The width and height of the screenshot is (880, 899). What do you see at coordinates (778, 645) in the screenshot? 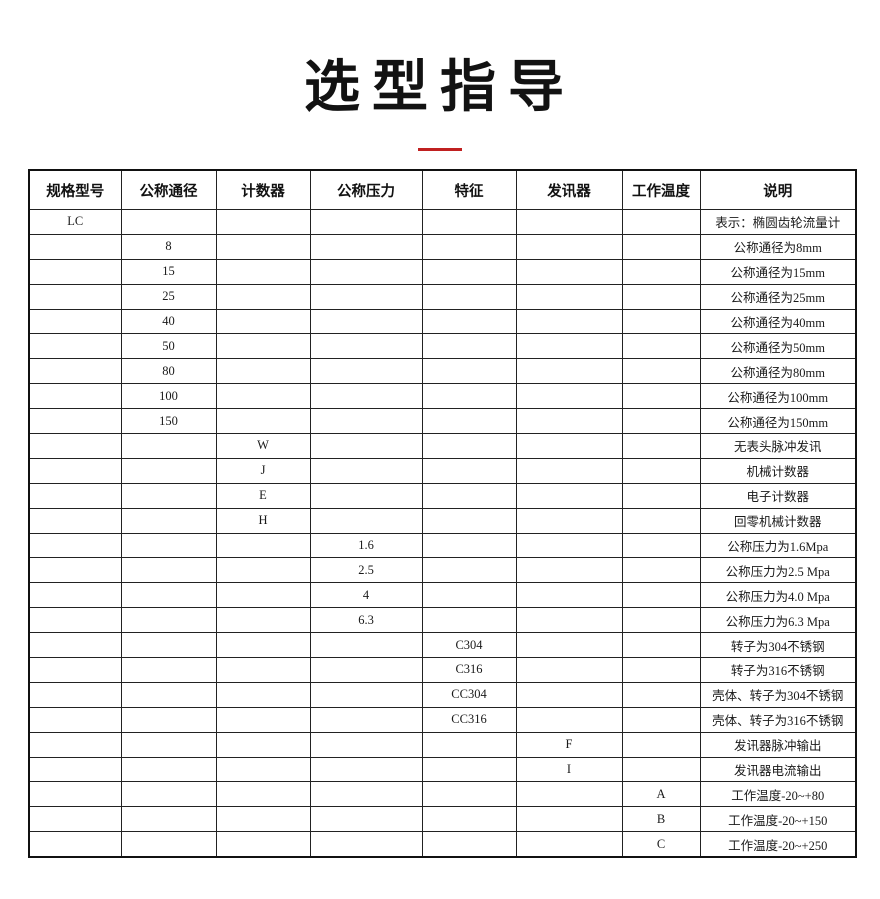
I see `table-cell: 转子为304不锈钢` at bounding box center [778, 645].